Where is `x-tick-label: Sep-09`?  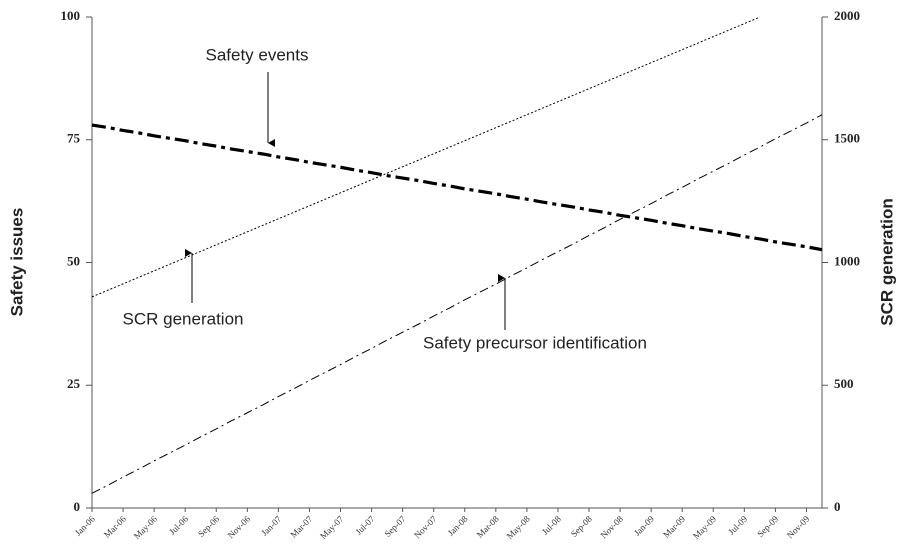
x-tick-label: Sep-09 is located at coordinates (767, 525).